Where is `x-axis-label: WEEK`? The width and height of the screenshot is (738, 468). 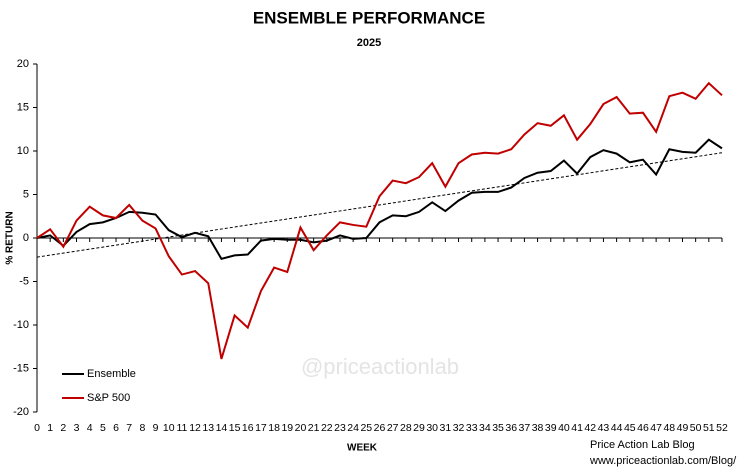 x-axis-label: WEEK is located at coordinates (362, 448).